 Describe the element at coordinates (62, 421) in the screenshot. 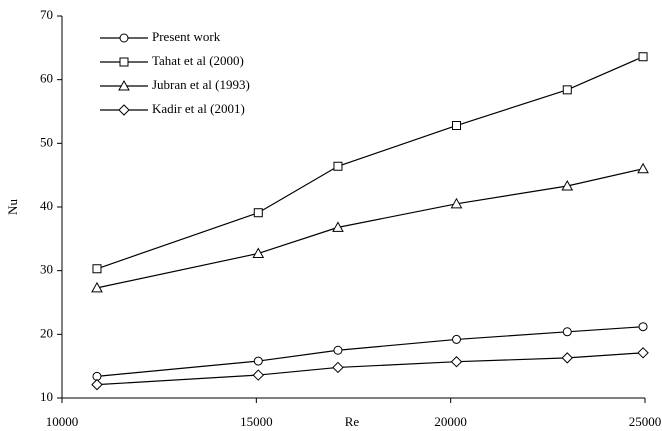

I see `x-tick-label: 10000` at that location.